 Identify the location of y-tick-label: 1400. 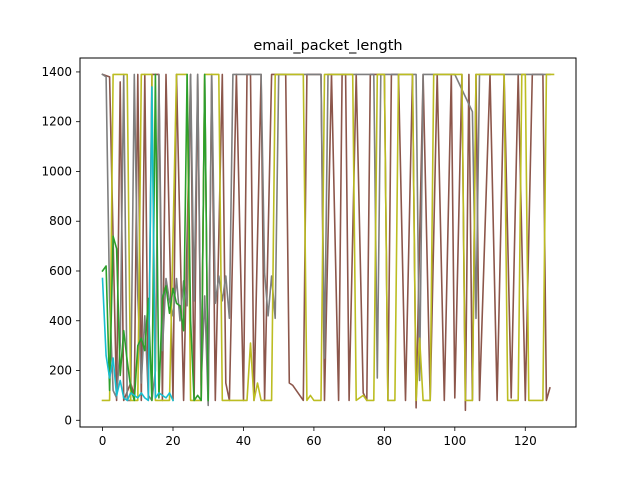
(56, 72).